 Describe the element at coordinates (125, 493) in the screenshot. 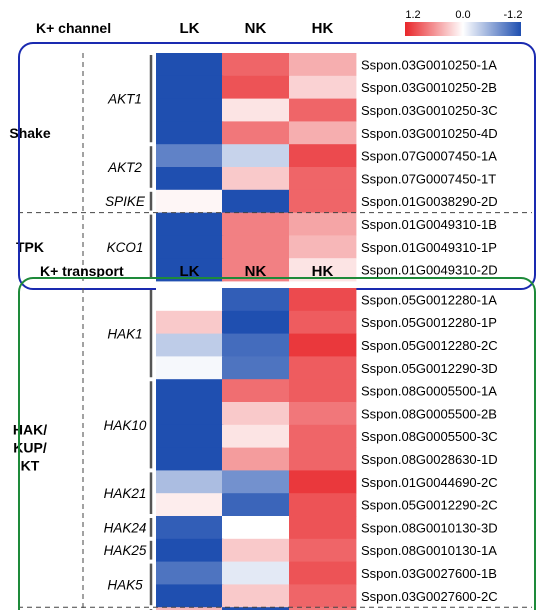

I see `gene-label: HAK21` at that location.